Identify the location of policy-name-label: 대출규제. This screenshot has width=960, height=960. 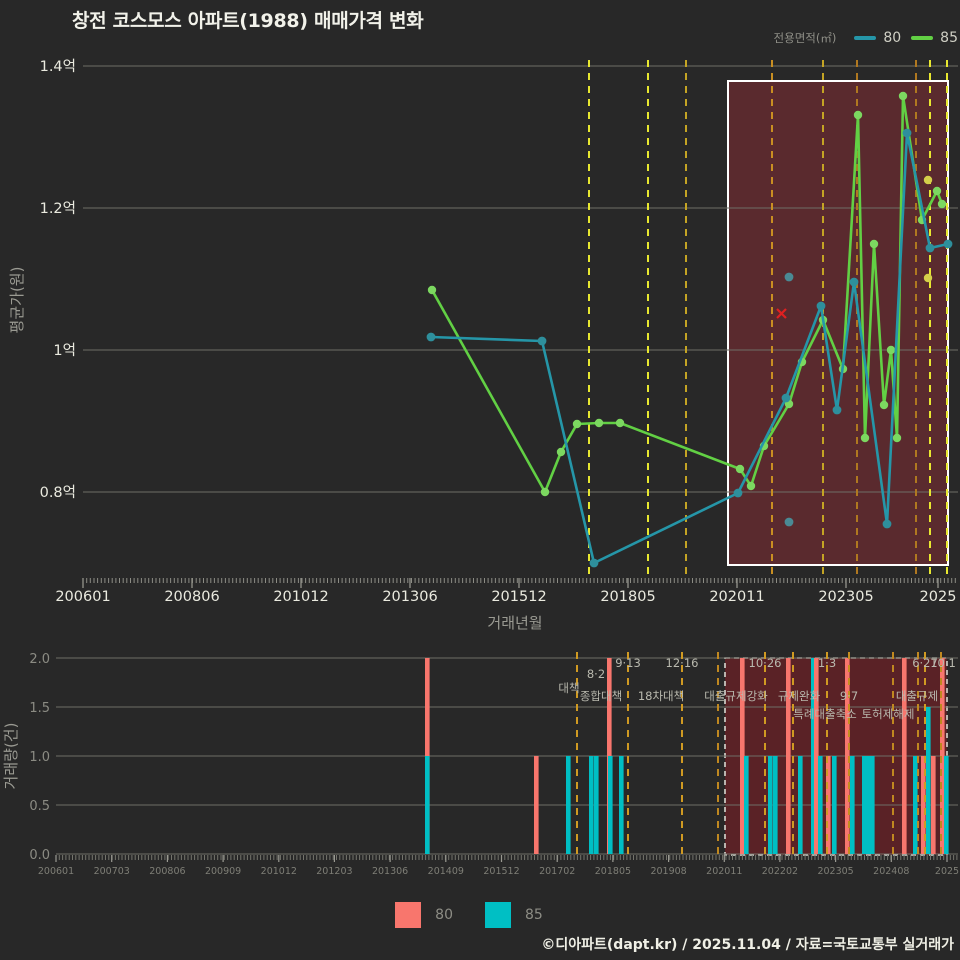
(917, 696).